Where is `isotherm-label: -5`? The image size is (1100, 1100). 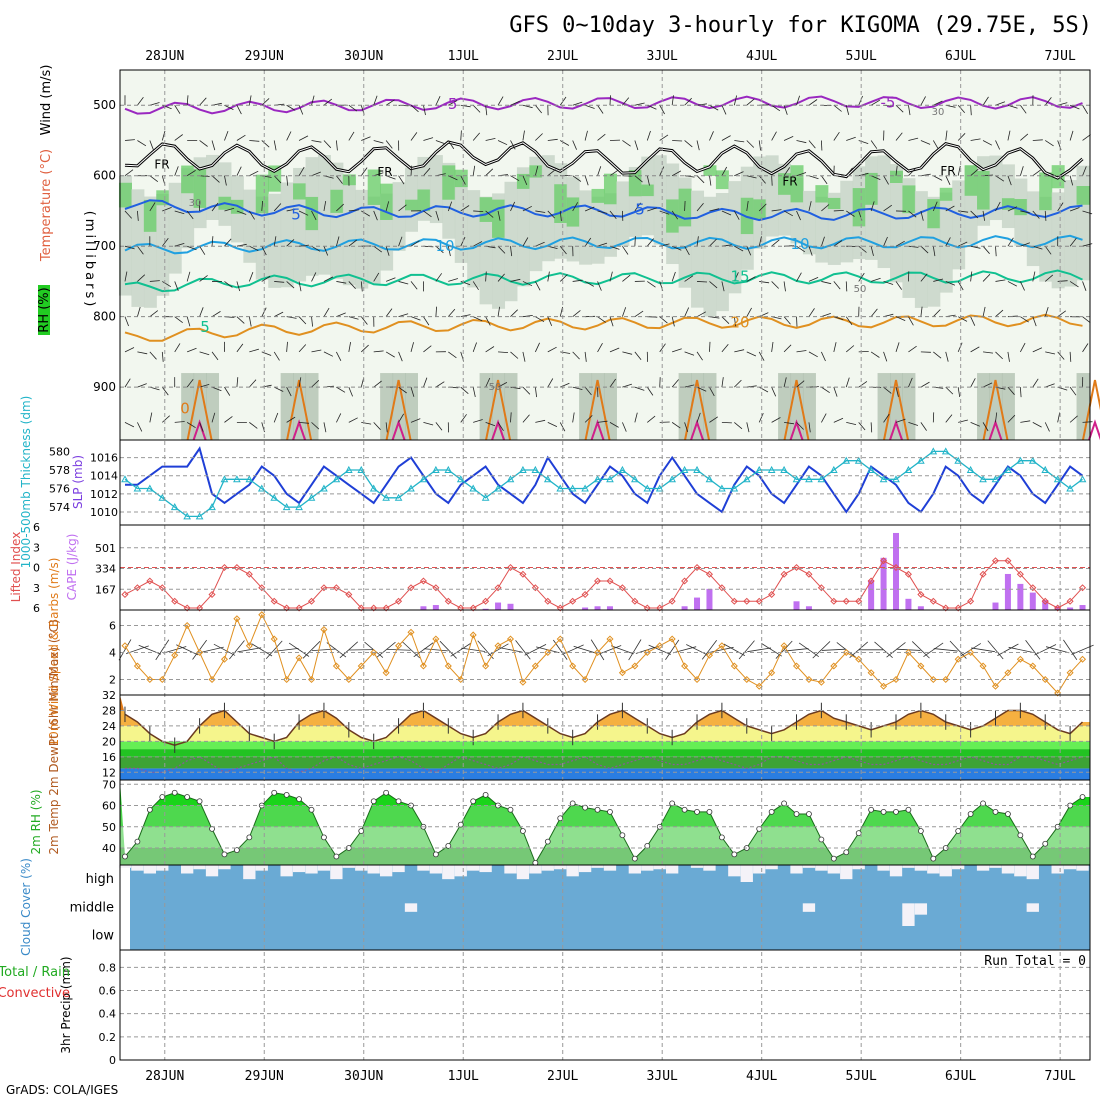
isotherm-label: -5 is located at coordinates (888, 102).